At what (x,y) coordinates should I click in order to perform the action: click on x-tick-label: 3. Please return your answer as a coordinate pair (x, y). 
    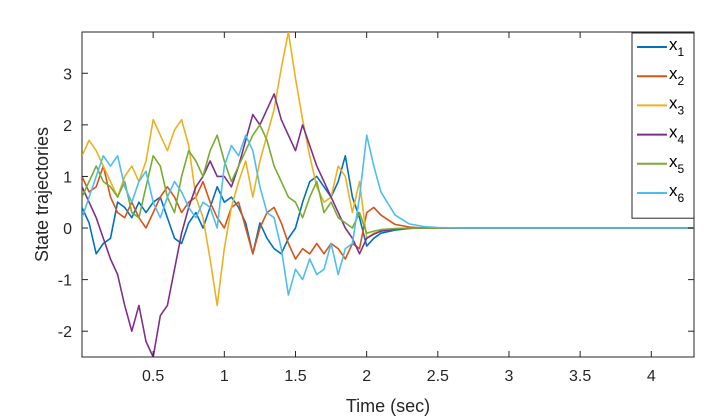
    Looking at the image, I should click on (509, 376).